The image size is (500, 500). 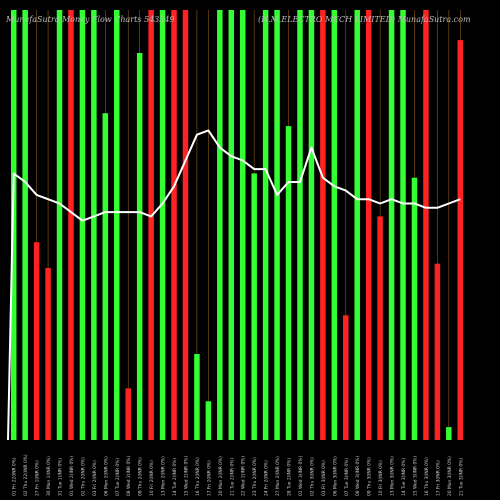 I want to click on x-tick-label: 31 Tue 1(INR 0%), so click(x=61, y=477).